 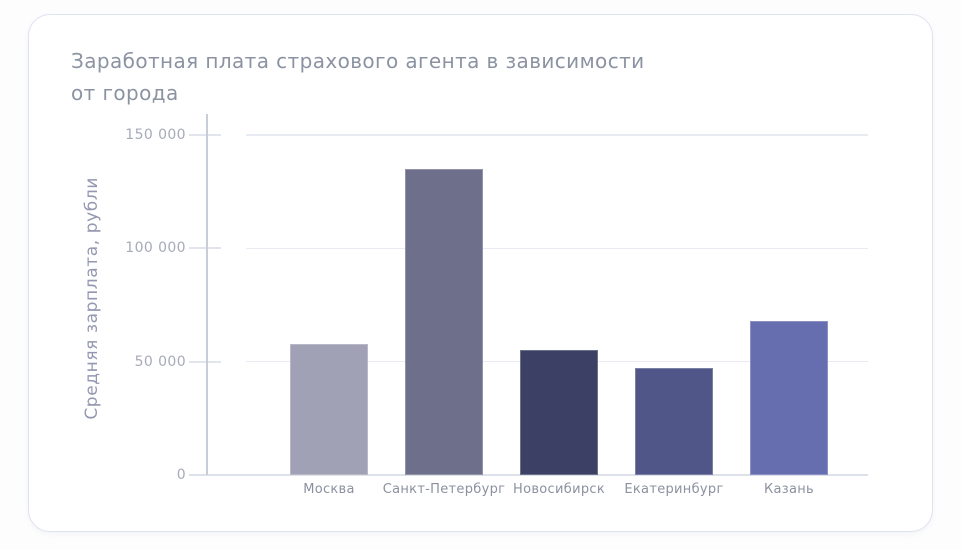 What do you see at coordinates (789, 489) in the screenshot?
I see `x-axis-label: Казань` at bounding box center [789, 489].